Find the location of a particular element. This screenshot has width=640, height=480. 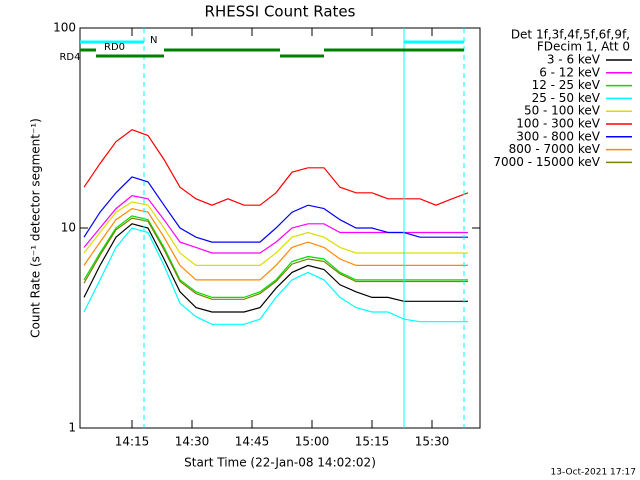

y-tick-label: 100 is located at coordinates (64, 28).